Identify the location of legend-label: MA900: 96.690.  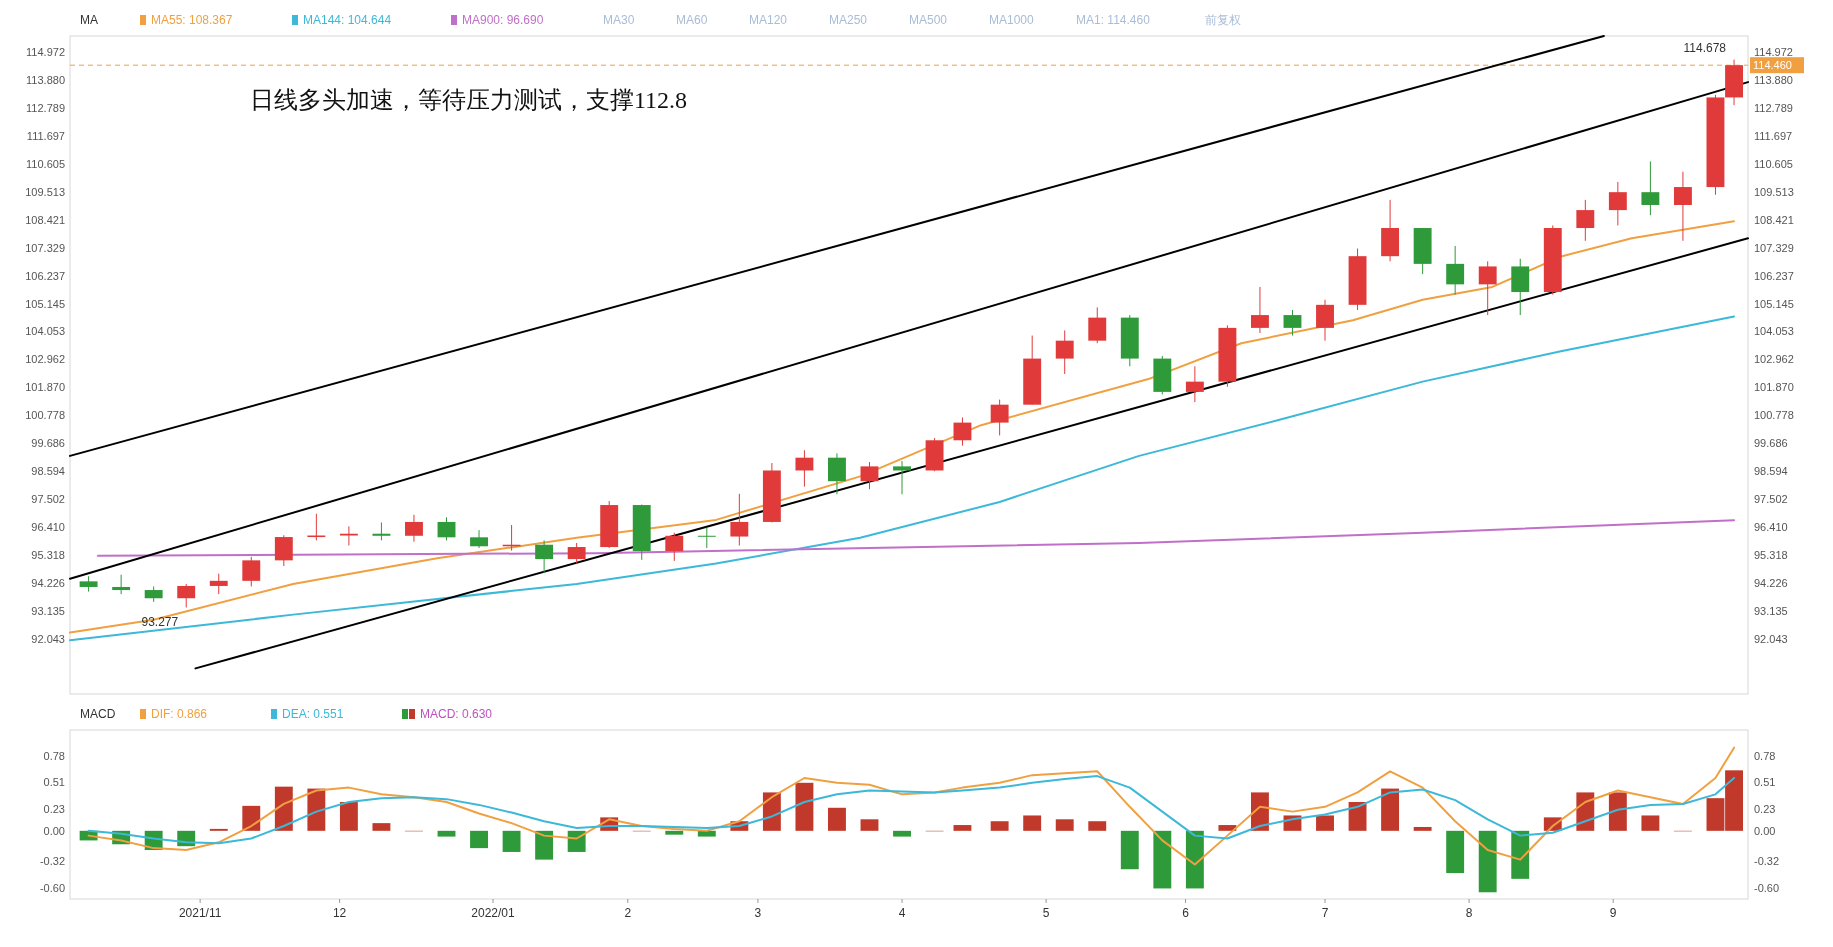
(503, 20).